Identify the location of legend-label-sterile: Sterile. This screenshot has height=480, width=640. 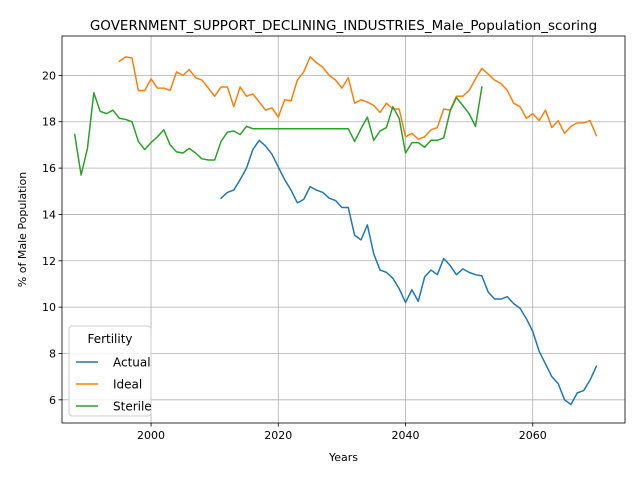
(132, 407).